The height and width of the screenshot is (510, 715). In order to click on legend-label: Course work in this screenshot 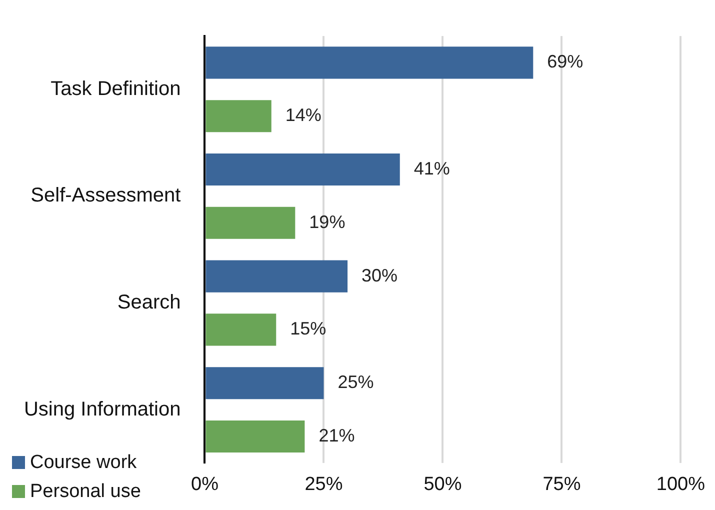, I will do `click(83, 463)`.